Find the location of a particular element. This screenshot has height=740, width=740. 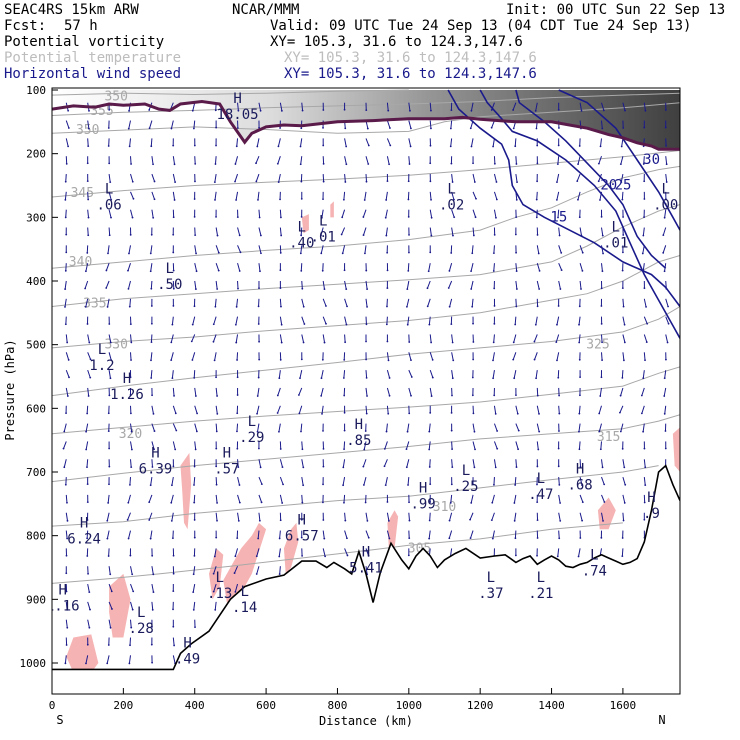

extremum-value: .01 is located at coordinates (615, 244).